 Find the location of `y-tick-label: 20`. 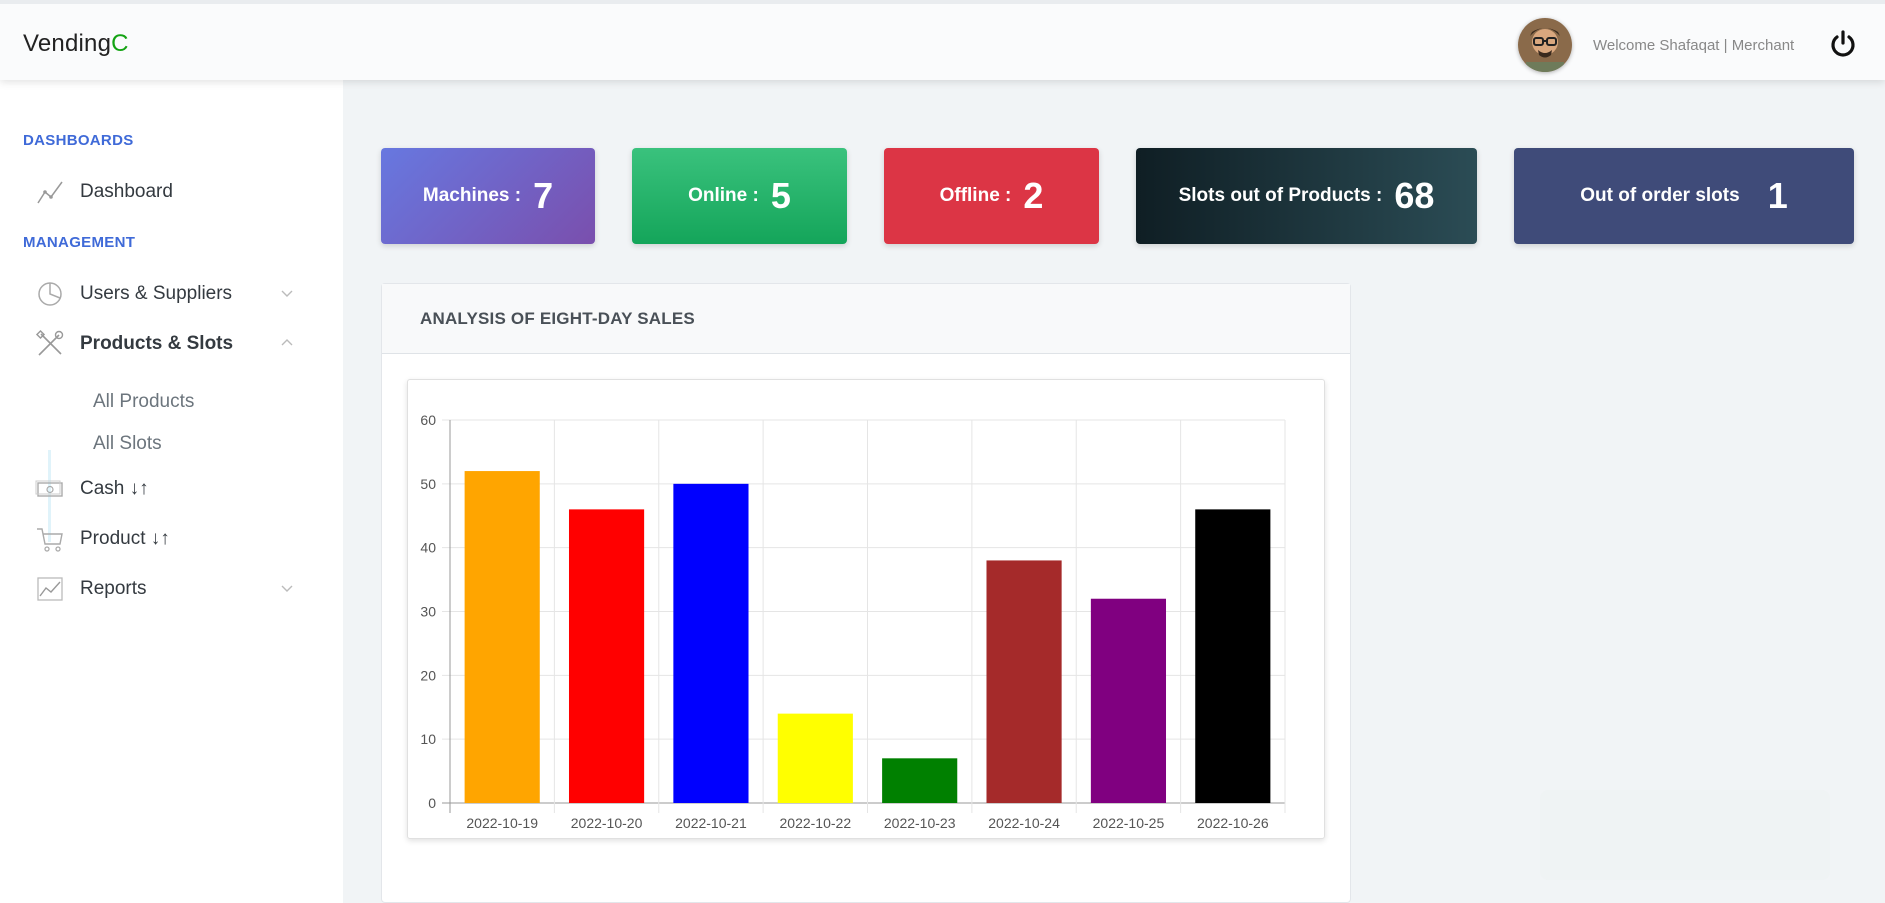

y-tick-label: 20 is located at coordinates (428, 675).